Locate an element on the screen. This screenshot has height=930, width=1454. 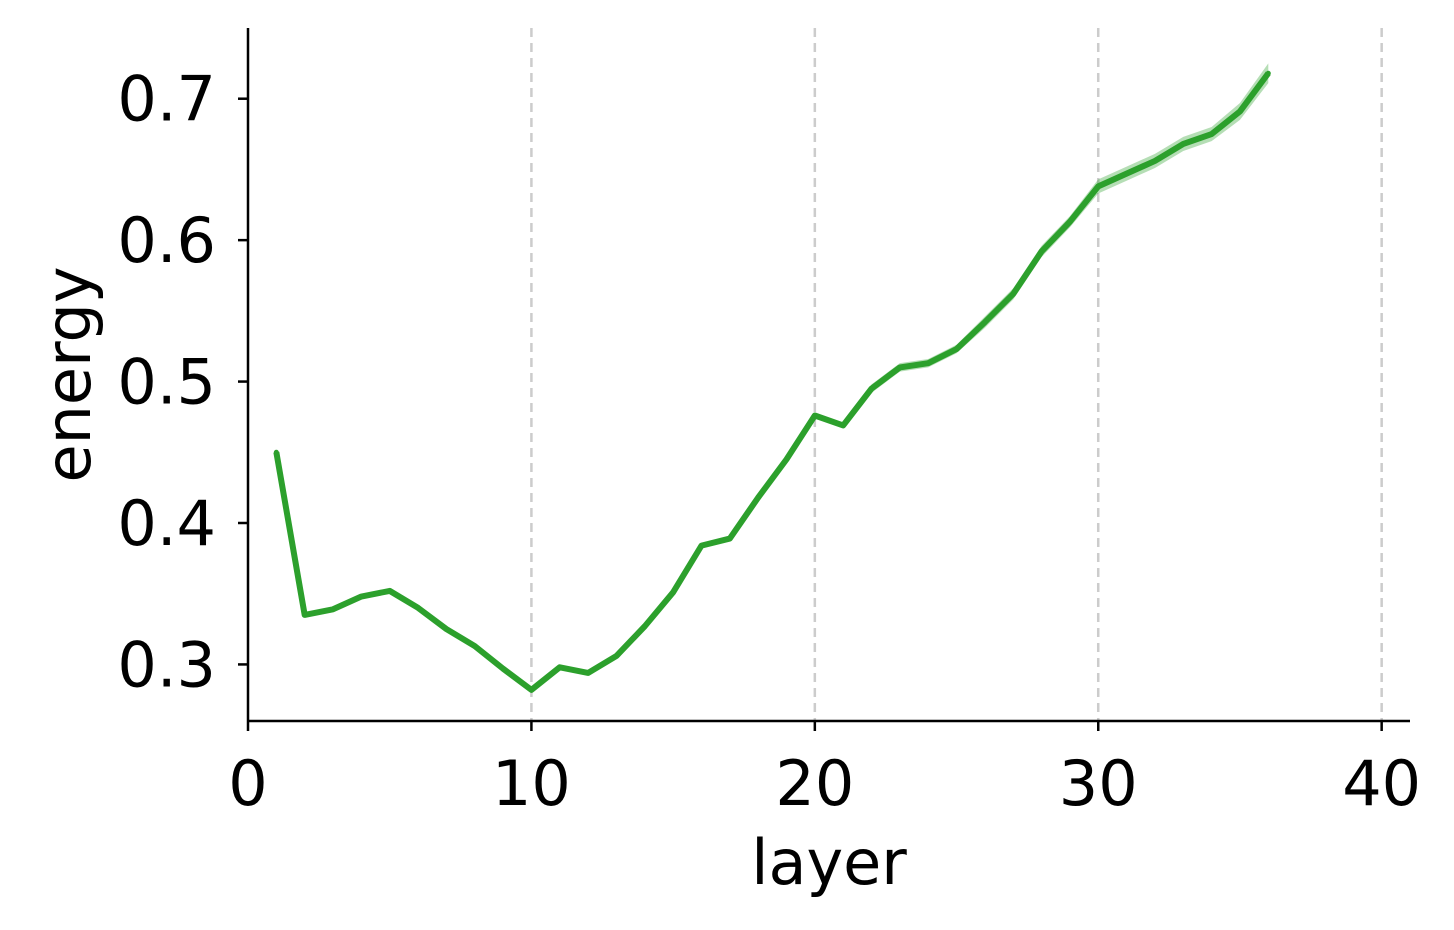
x-tick-label: 40 is located at coordinates (1381, 783).